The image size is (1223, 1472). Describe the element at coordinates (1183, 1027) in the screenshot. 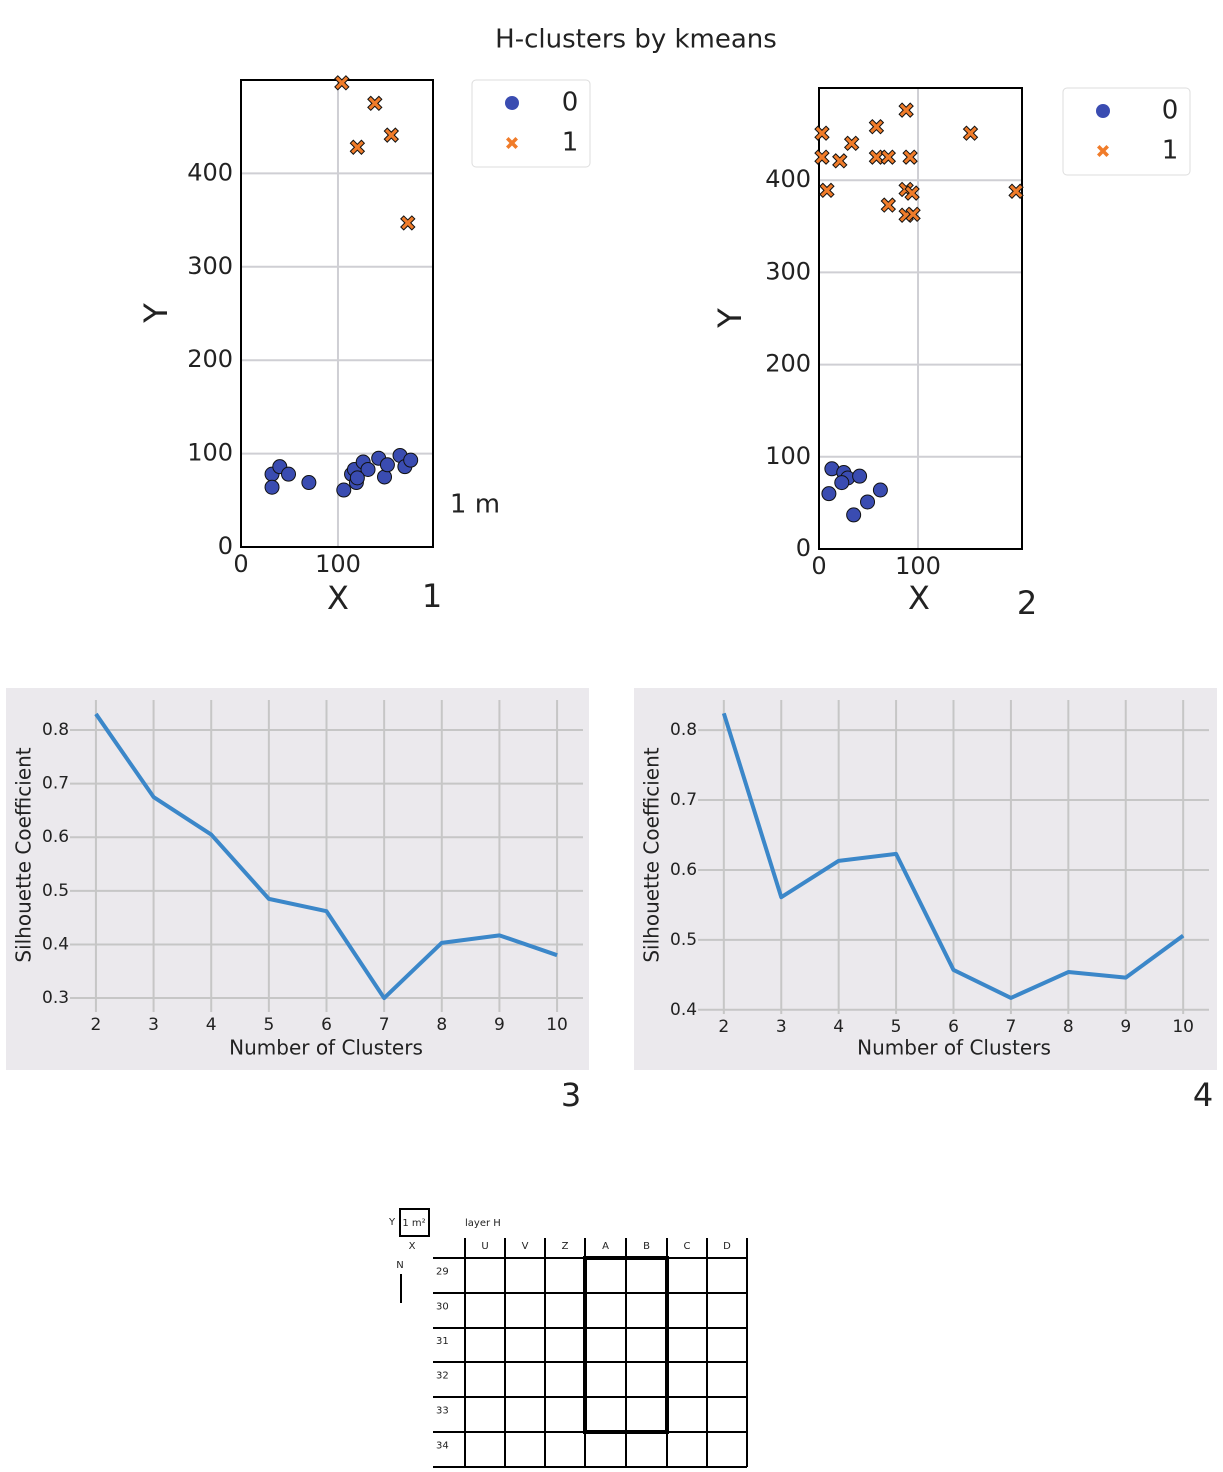

I see `x-tick-label: 10` at that location.